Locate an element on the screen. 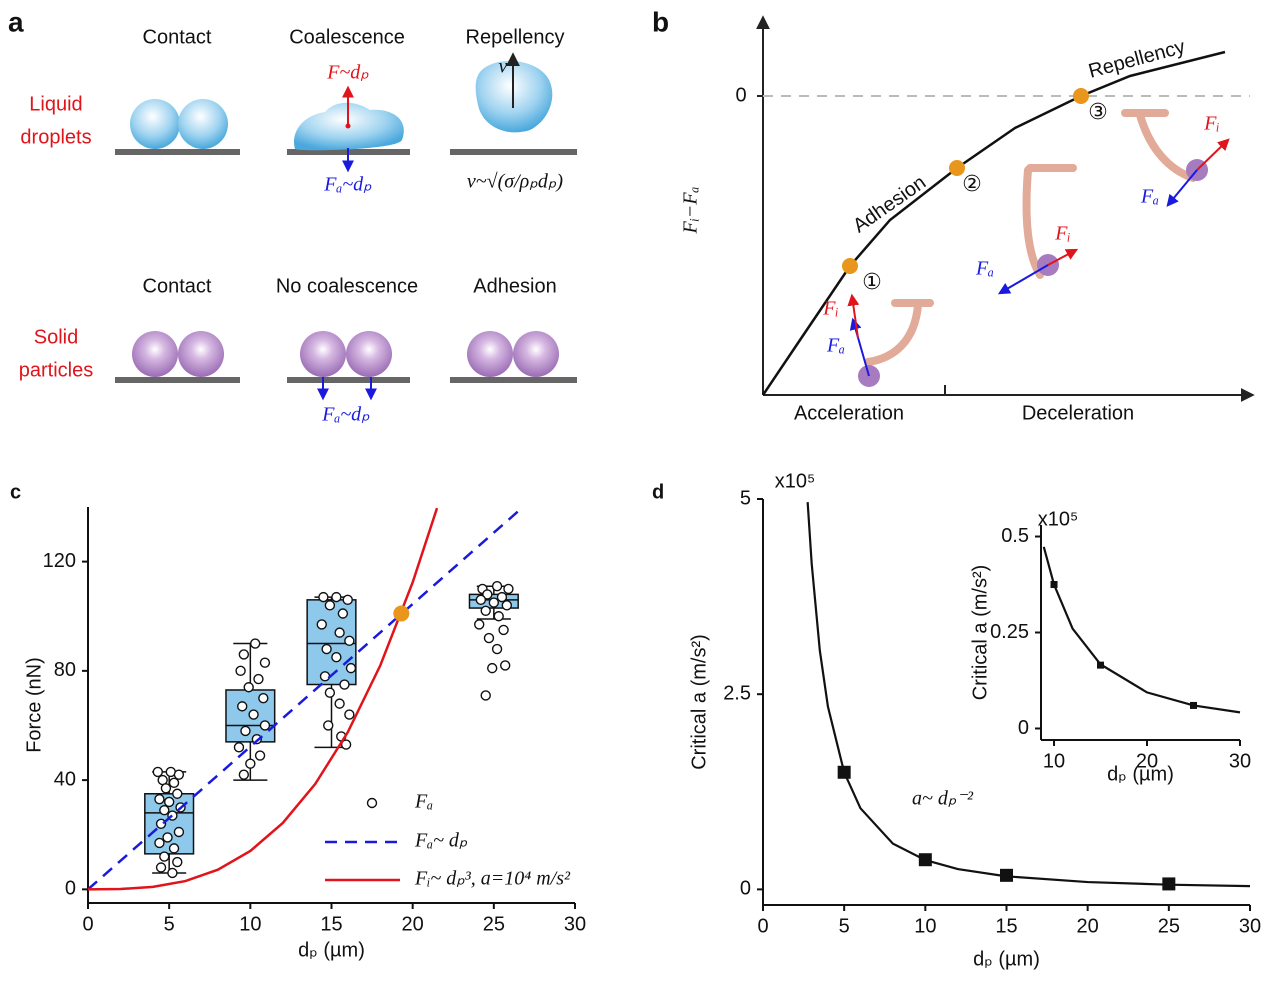  y-tick-label: 0.5 is located at coordinates (1015, 536).